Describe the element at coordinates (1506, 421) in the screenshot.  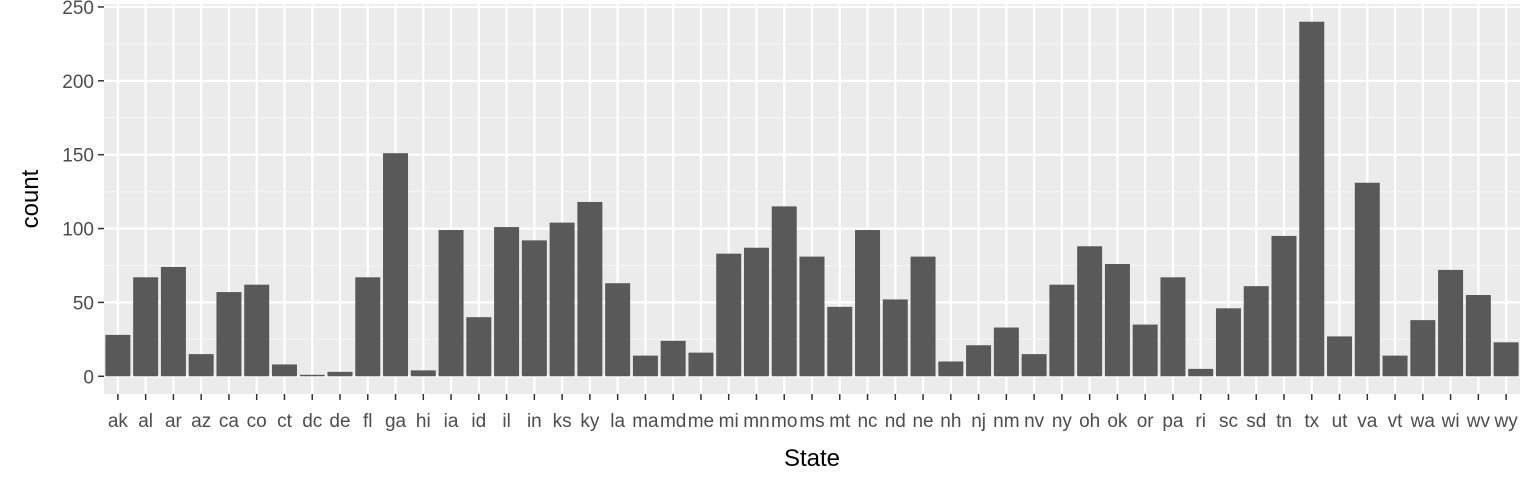
I see `x-tick-label: wy` at that location.